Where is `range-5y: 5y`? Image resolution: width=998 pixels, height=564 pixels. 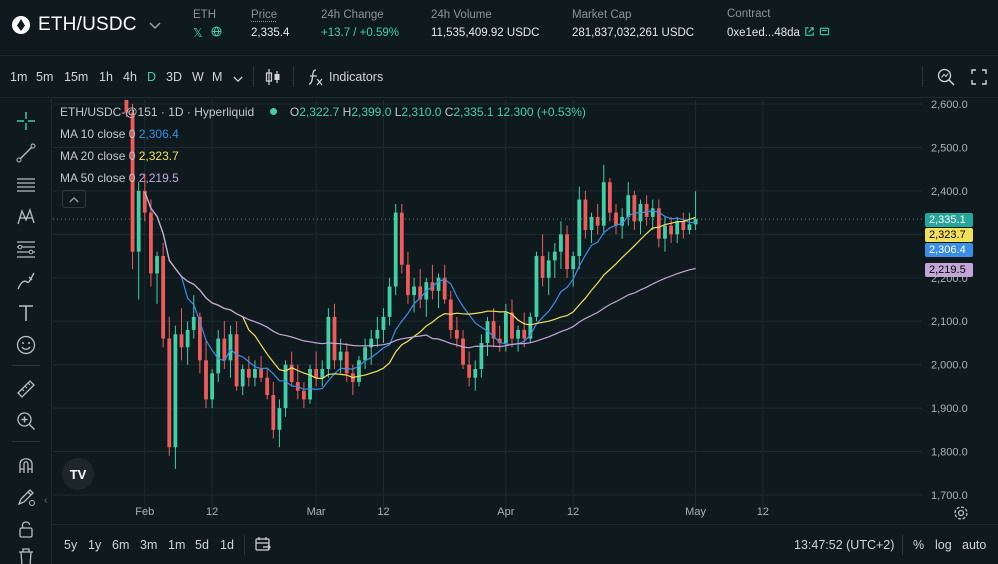 range-5y: 5y is located at coordinates (71, 545).